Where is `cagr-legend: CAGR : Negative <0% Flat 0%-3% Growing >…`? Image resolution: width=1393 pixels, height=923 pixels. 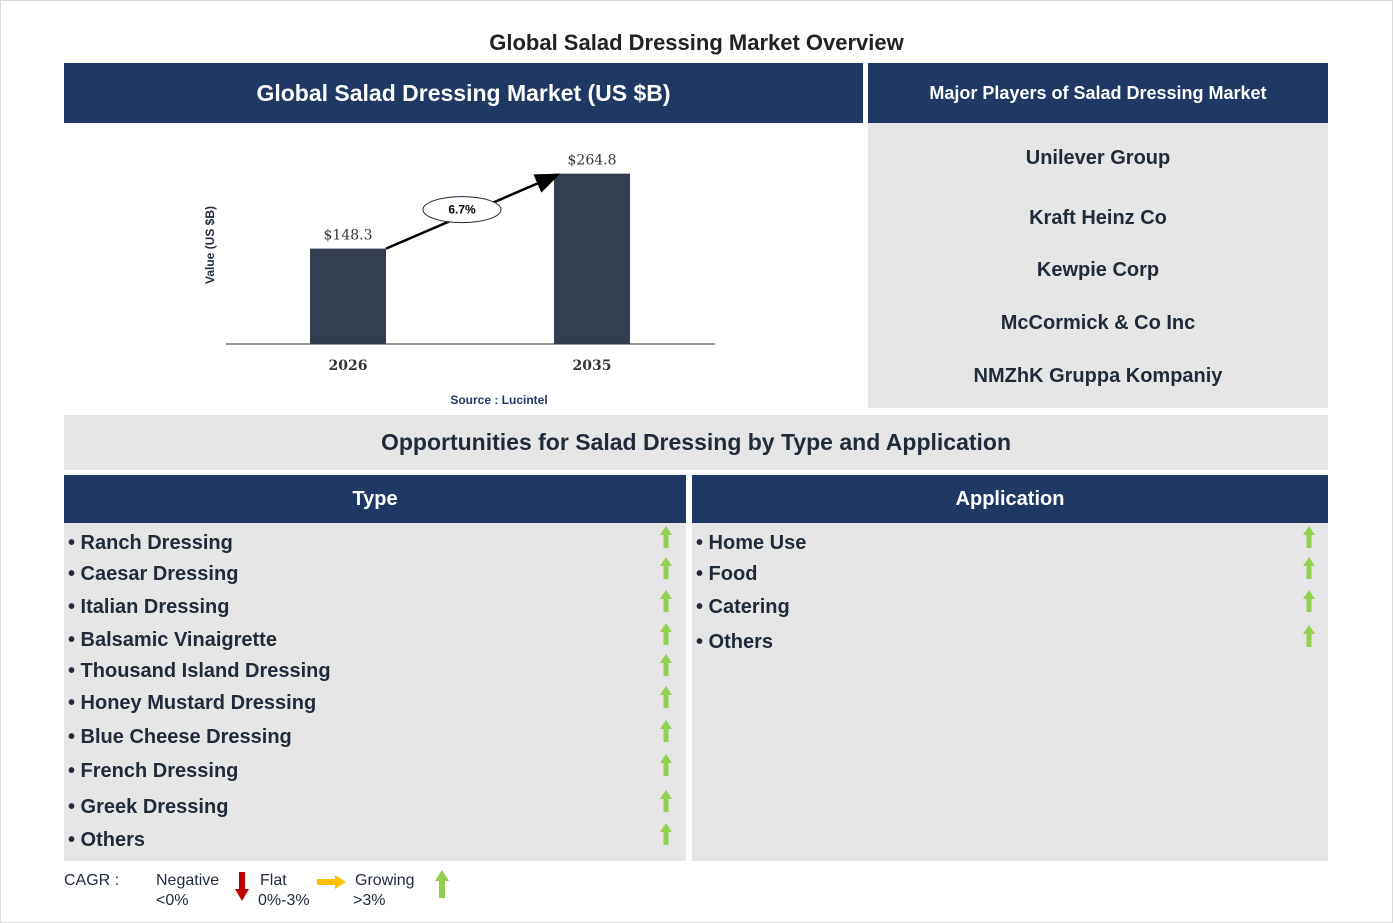
cagr-legend: CAGR : Negative <0% Flat 0%-3% Growing >… is located at coordinates (274, 891).